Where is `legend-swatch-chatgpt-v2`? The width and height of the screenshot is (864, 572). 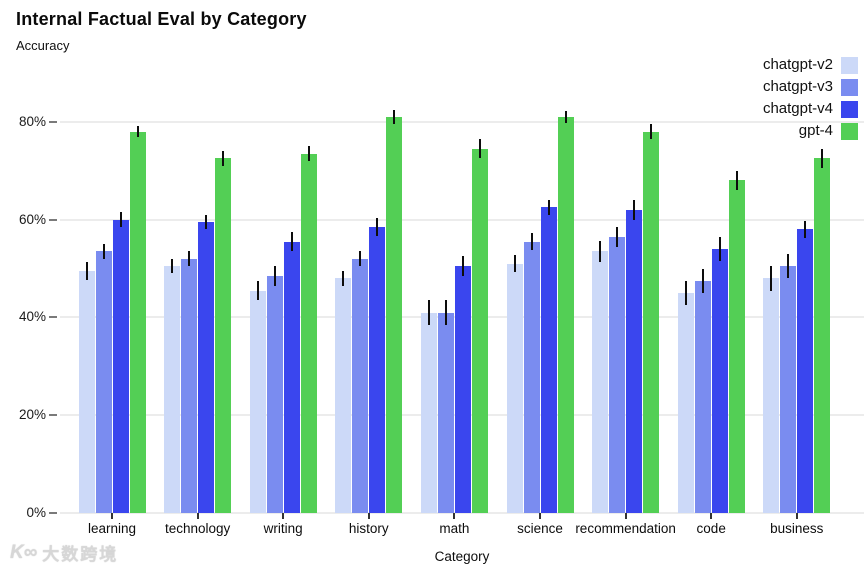
legend-swatch-chatgpt-v2 is located at coordinates (849, 65).